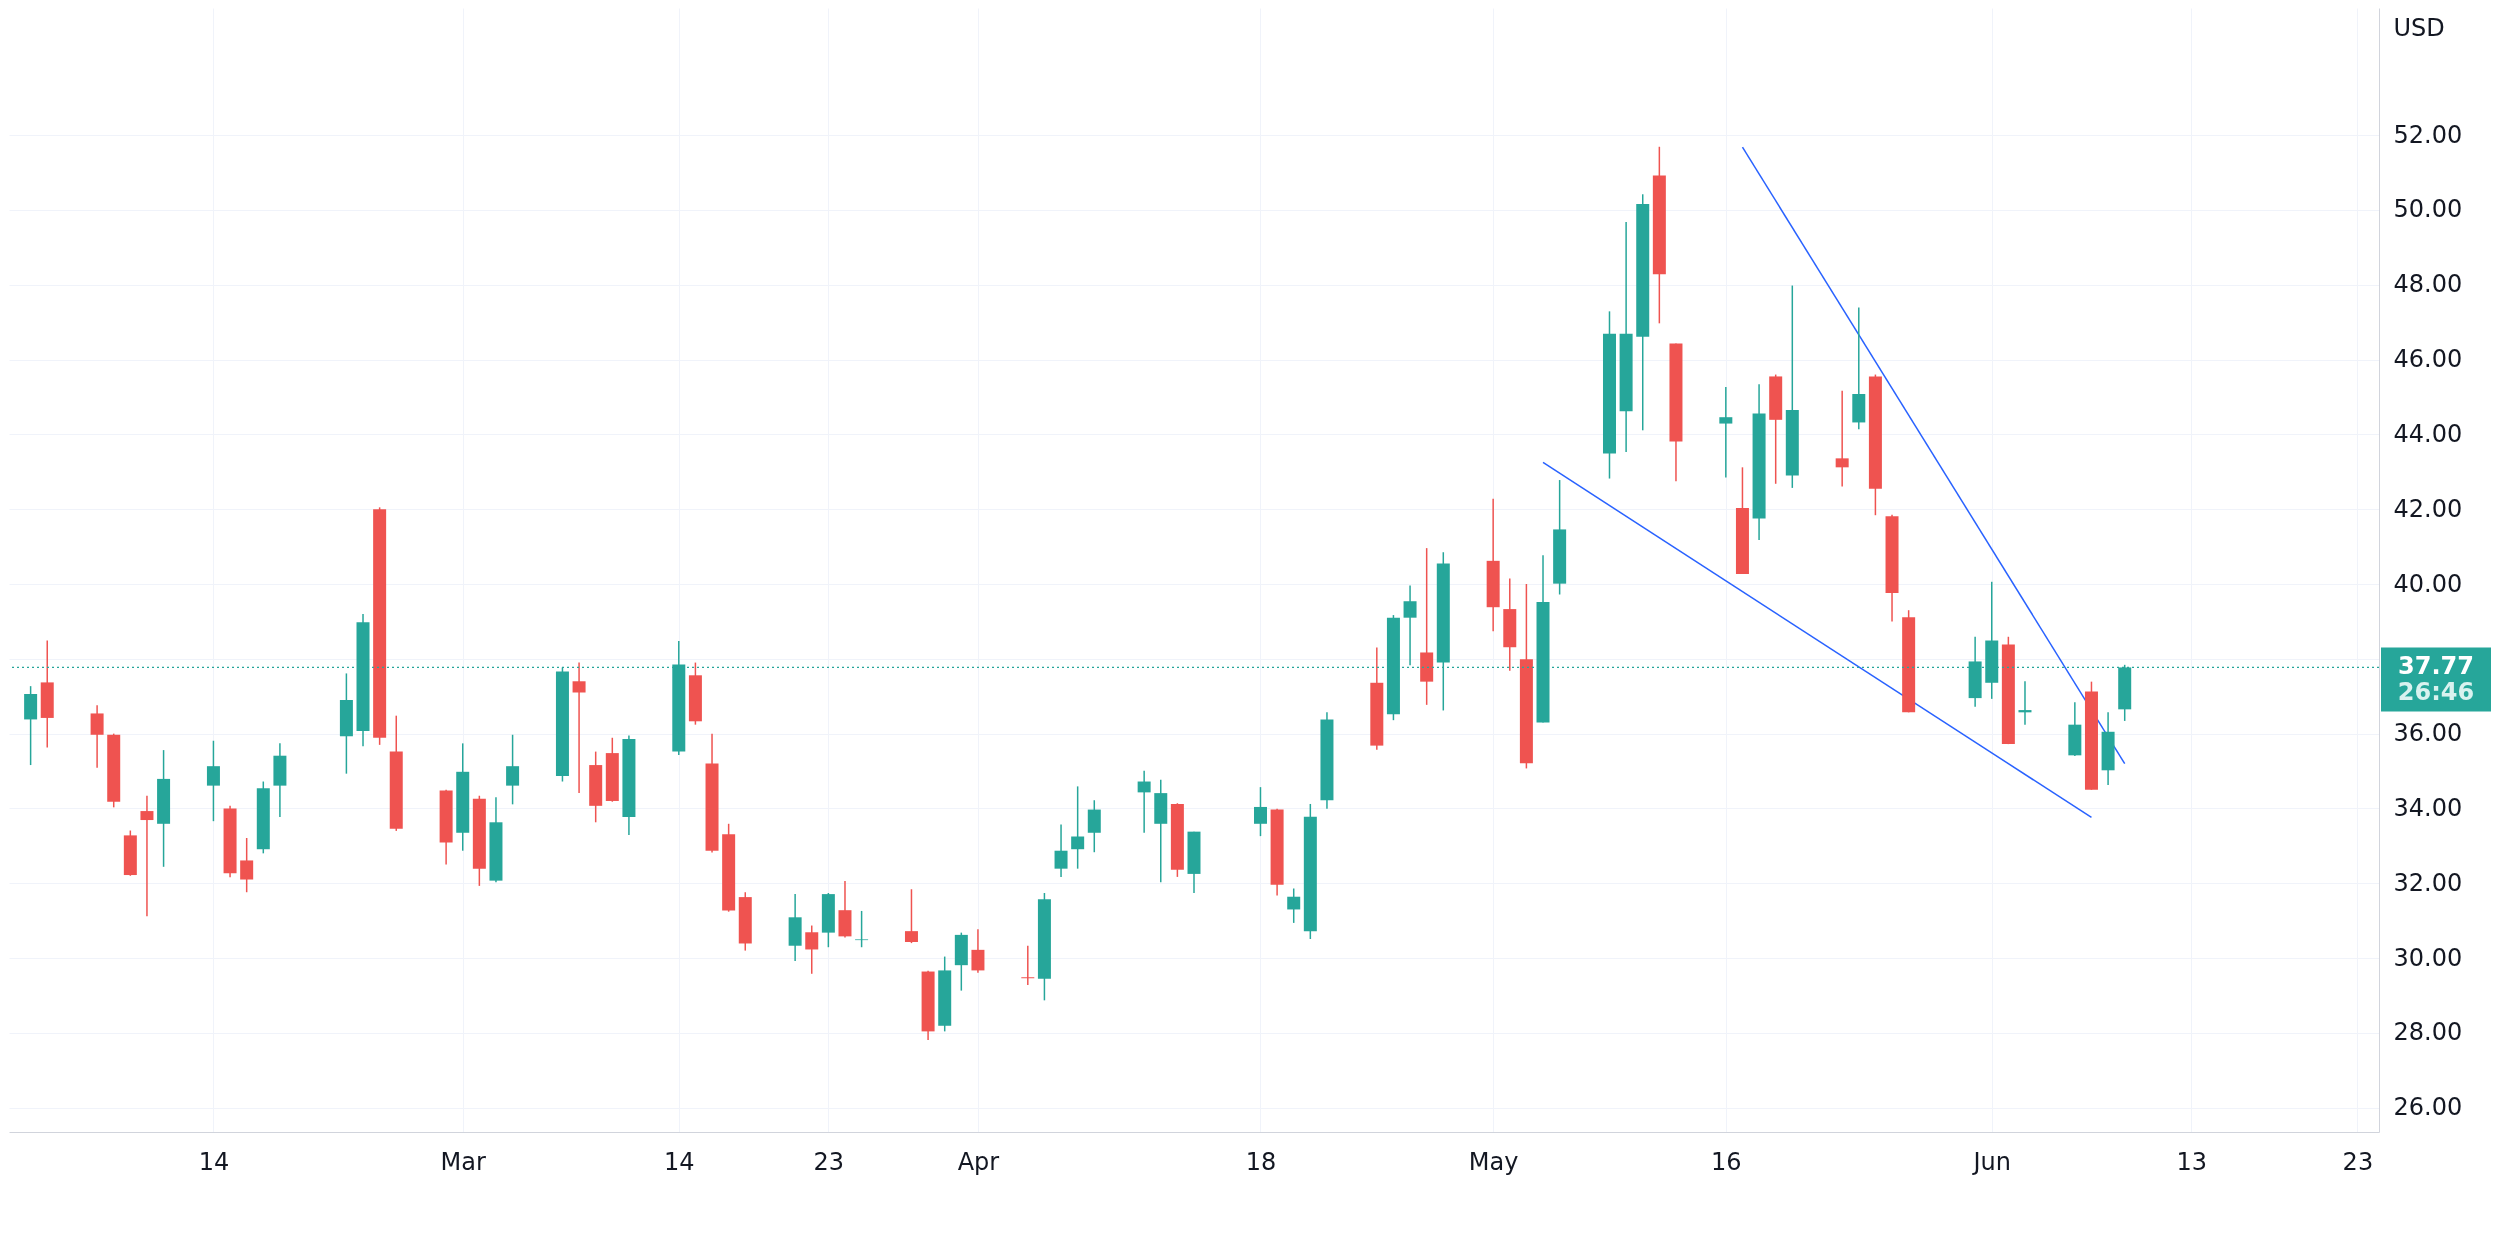 The height and width of the screenshot is (1236, 2500). Describe the element at coordinates (463, 1161) in the screenshot. I see `x-tick-label: Mar` at that location.